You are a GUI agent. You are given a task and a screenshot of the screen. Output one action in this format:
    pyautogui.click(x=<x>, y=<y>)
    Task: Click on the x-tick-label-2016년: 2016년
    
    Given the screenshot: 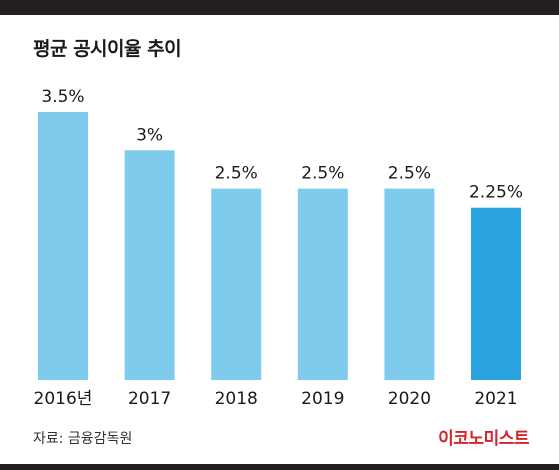 What is the action you would take?
    pyautogui.click(x=63, y=399)
    